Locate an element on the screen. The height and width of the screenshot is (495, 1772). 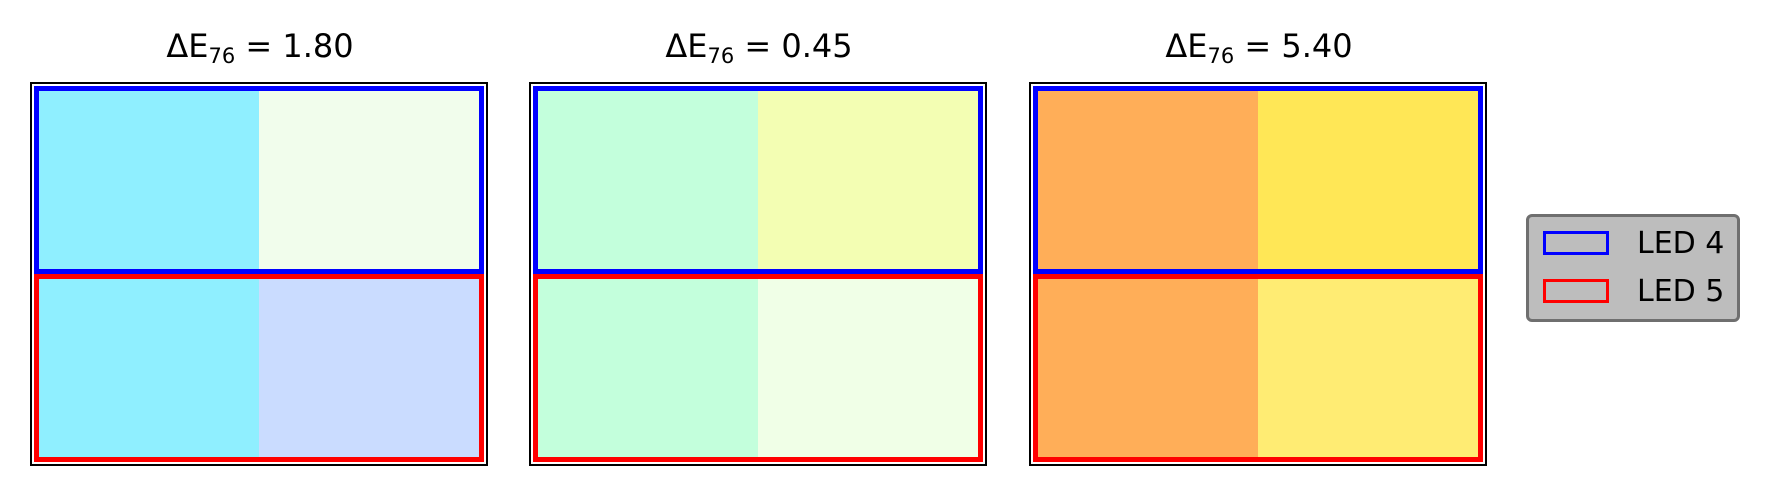
legend-label-led-5: LED 5 is located at coordinates (1681, 291).